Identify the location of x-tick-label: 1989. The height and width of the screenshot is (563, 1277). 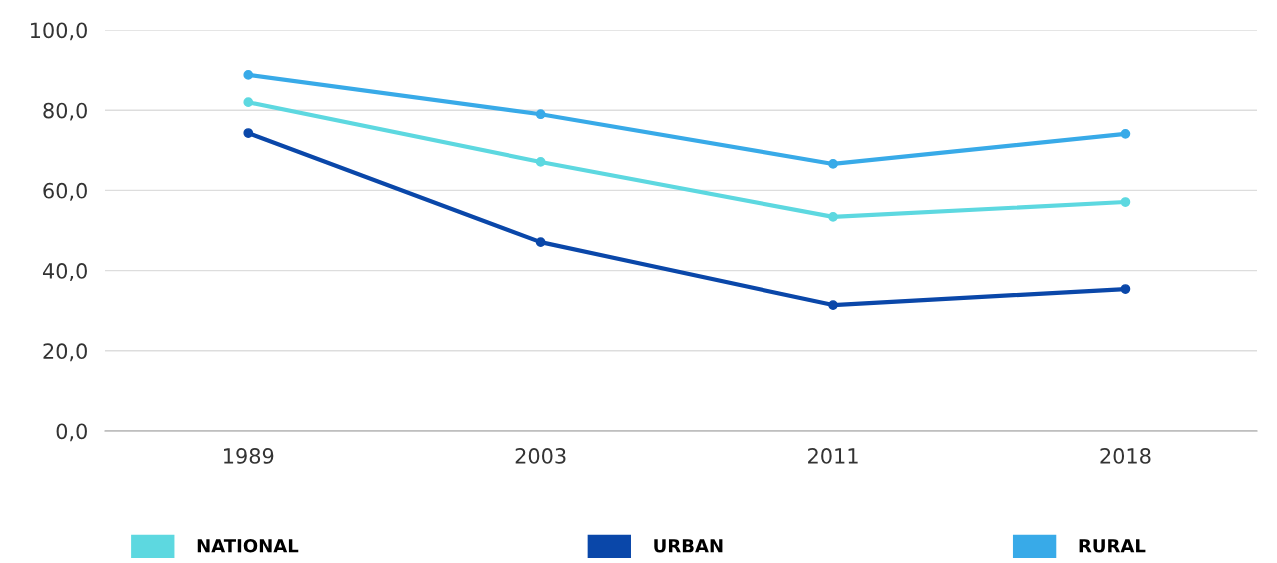
(249, 456).